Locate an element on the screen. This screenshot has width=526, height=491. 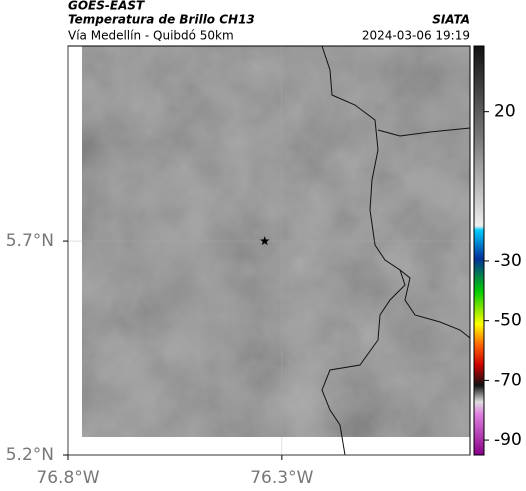
colorbar-tick-label: -70 is located at coordinates (508, 380).